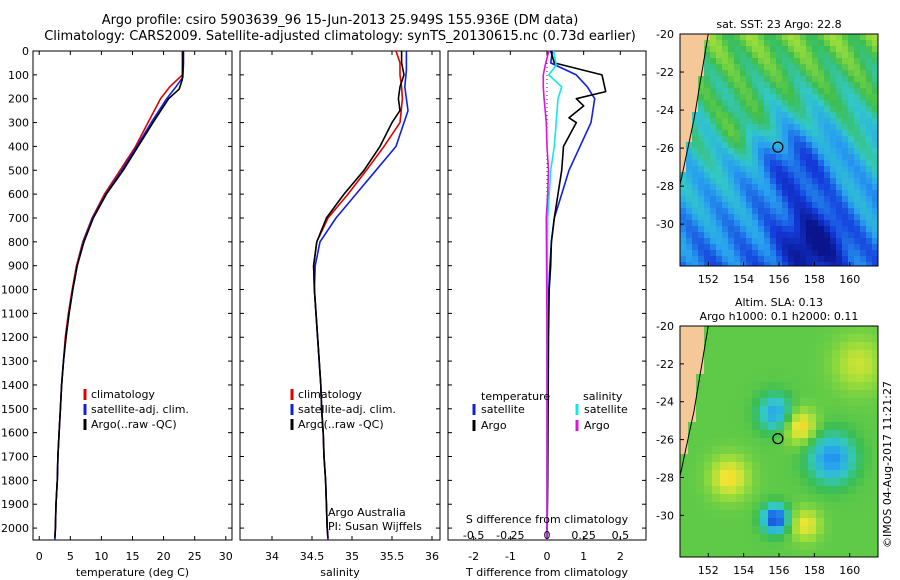 This screenshot has height=580, width=900. I want to click on legend-label: Argo(..raw -QC), so click(134, 424).